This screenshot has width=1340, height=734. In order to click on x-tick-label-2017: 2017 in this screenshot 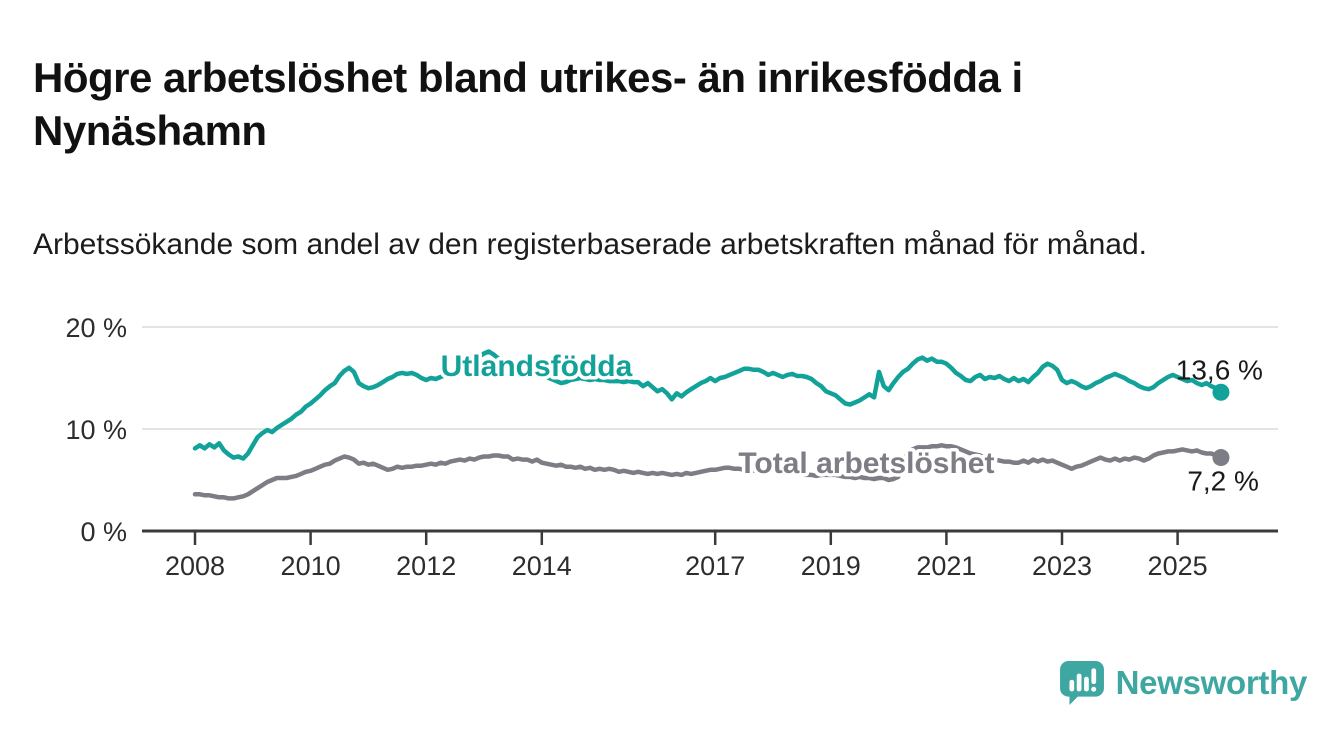, I will do `click(715, 566)`.